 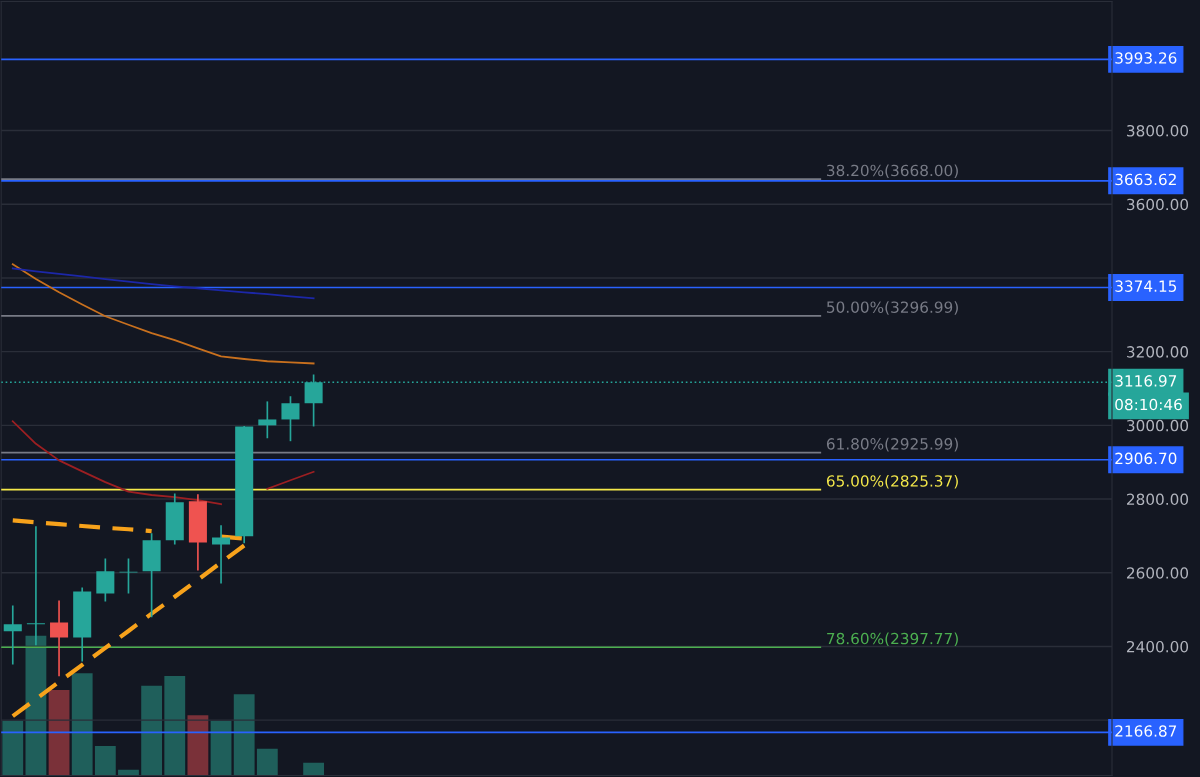 What do you see at coordinates (1146, 731) in the screenshot?
I see `ref-line-label: 2166.87` at bounding box center [1146, 731].